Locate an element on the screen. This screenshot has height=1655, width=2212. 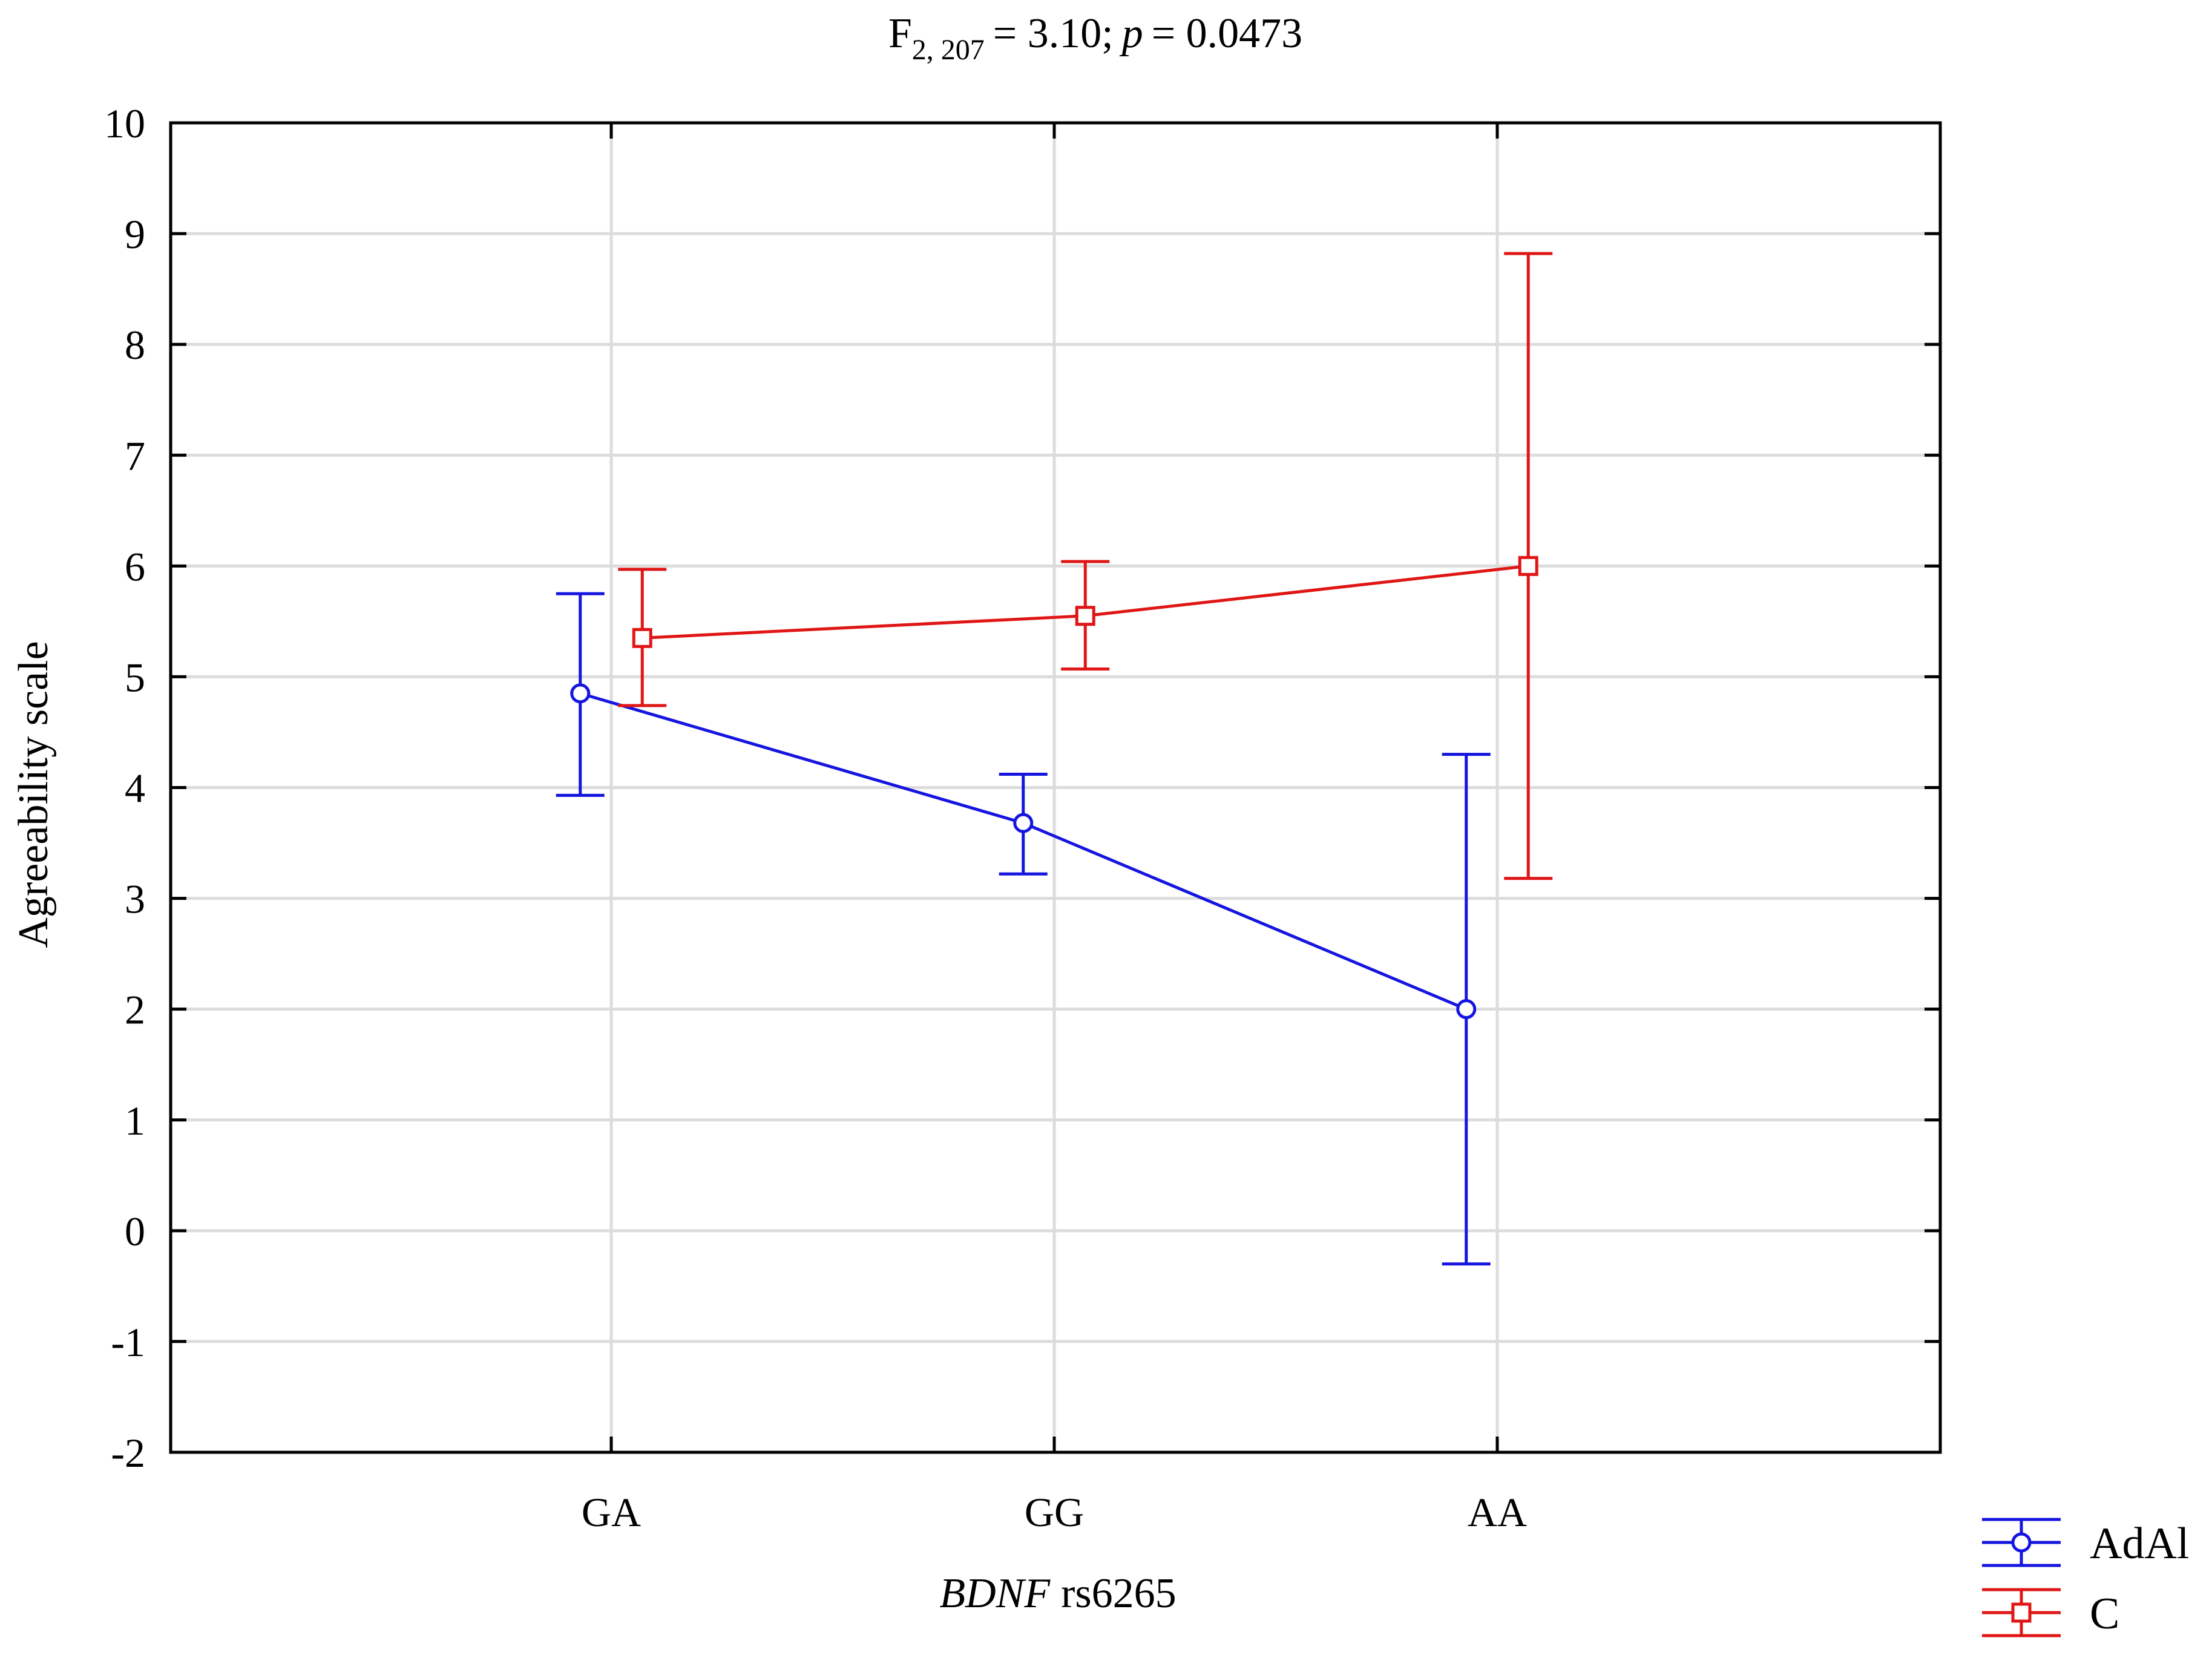
legend-label: AdAl is located at coordinates (2139, 1543).